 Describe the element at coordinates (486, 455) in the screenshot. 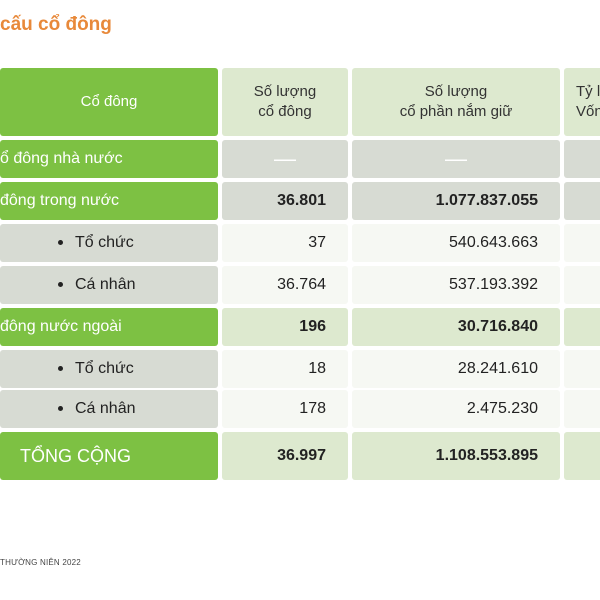

I see `row-total-shares-value: 1.108.553.895` at that location.